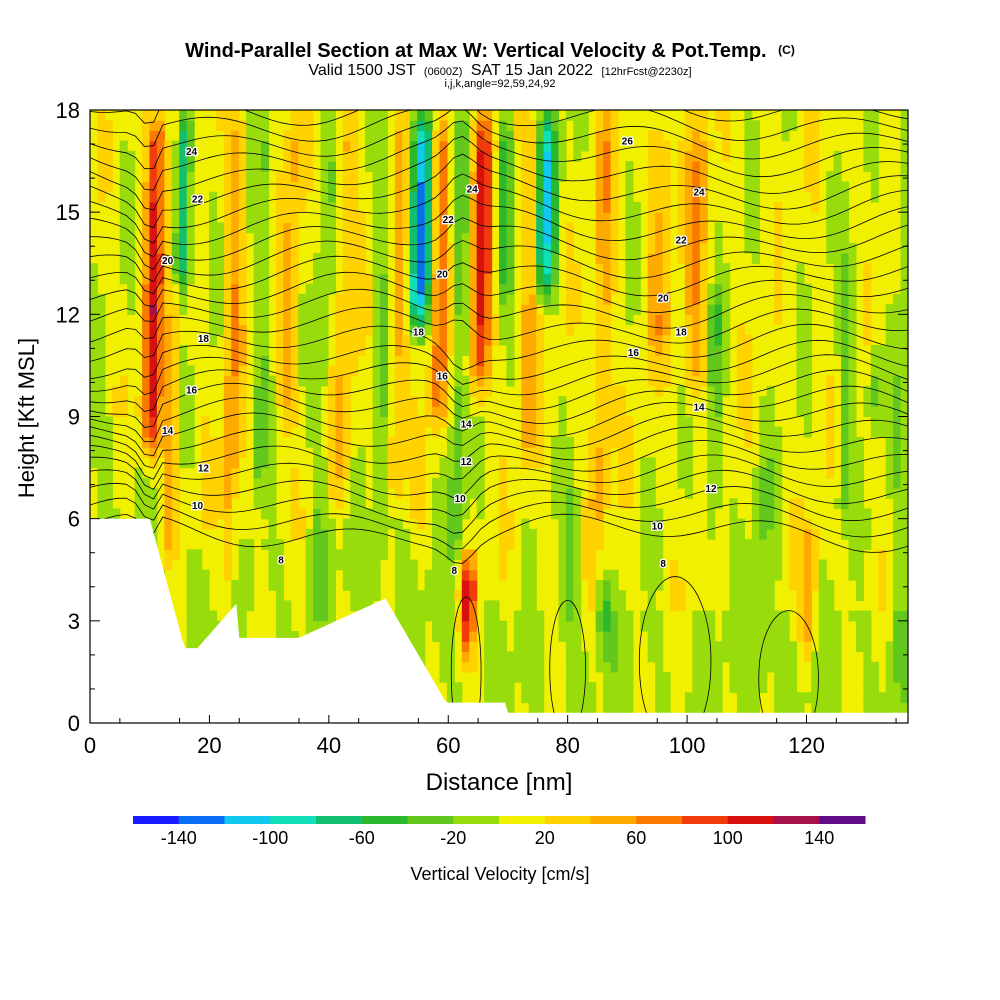 The image size is (1000, 1000). I want to click on chart-subtitle-indices: i,j,k,angle=92,59,24,92, so click(499, 84).